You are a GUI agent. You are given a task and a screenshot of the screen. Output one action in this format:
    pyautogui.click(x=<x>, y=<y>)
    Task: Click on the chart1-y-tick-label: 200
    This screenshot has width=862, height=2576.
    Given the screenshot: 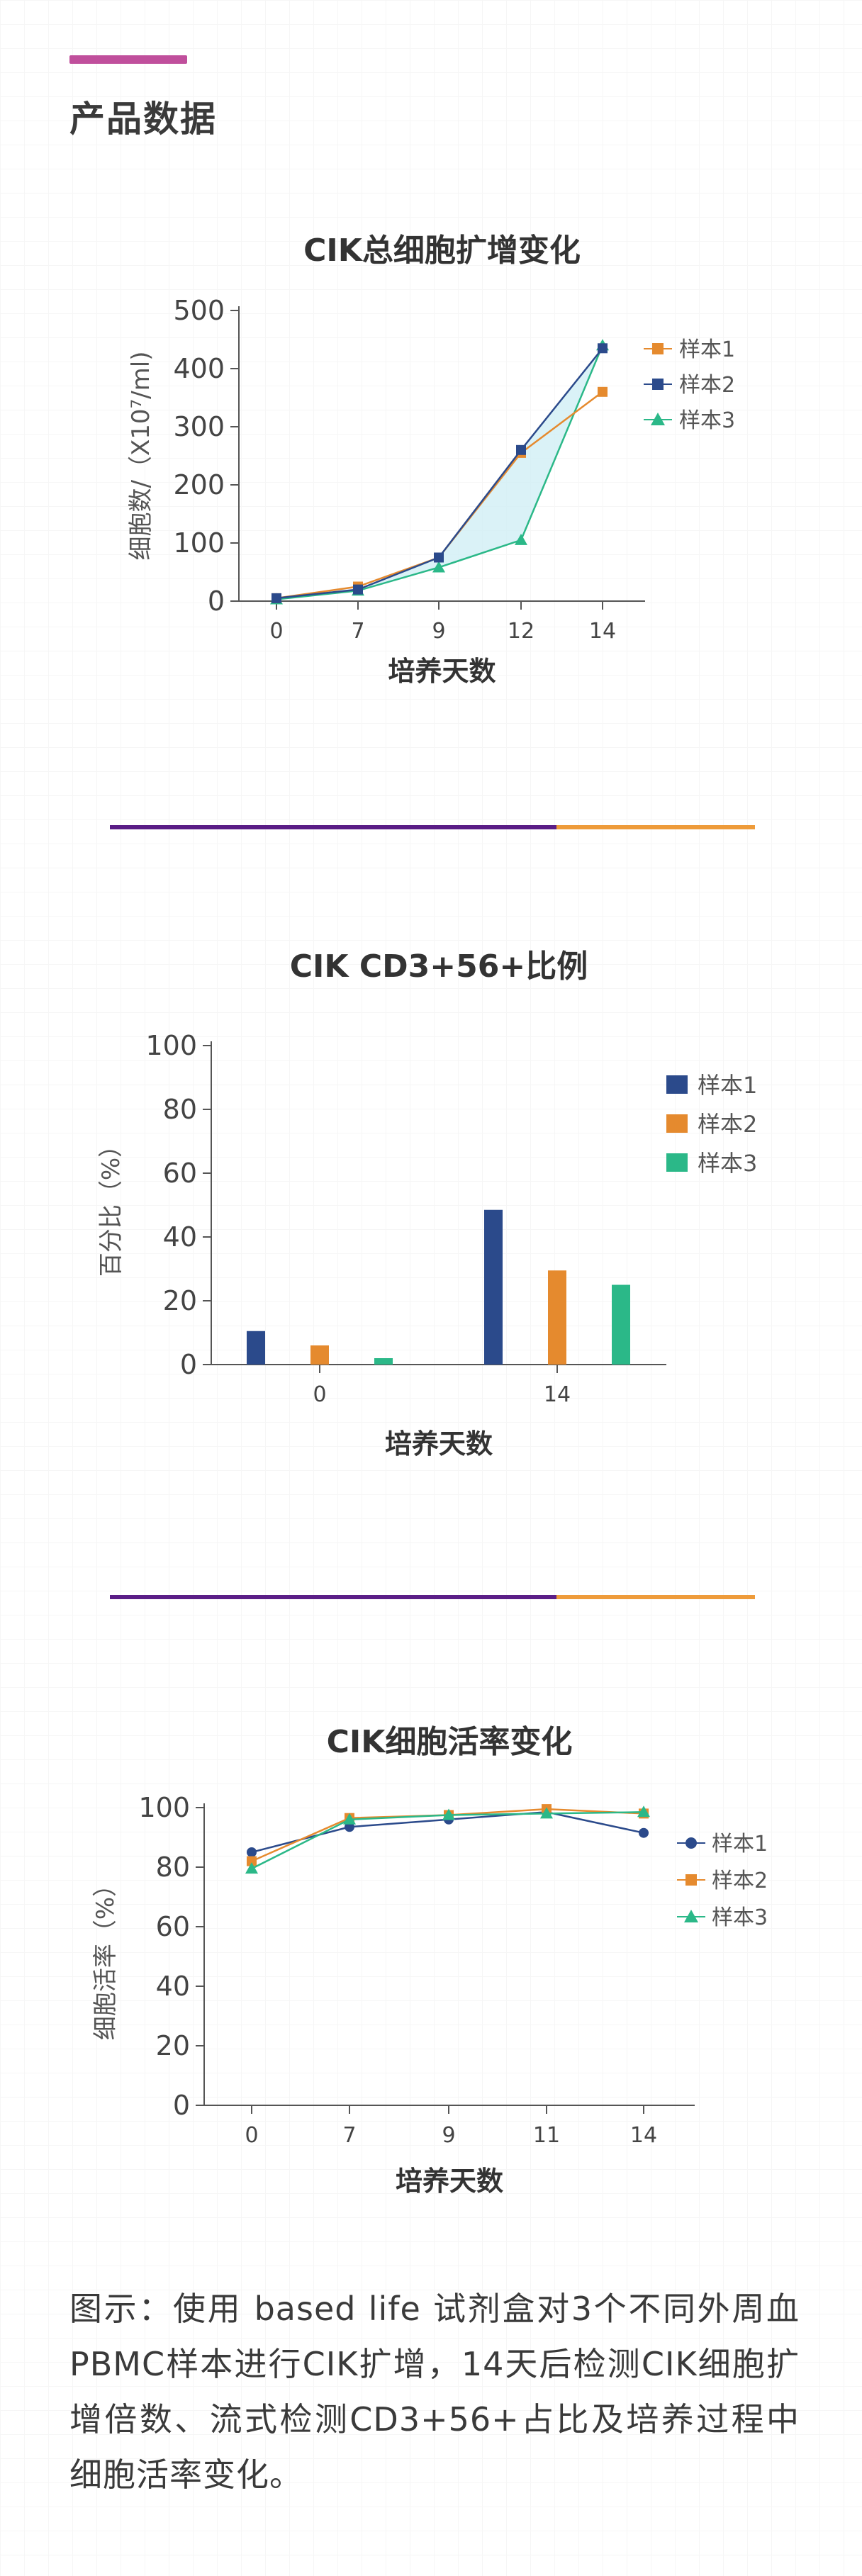 What is the action you would take?
    pyautogui.click(x=199, y=484)
    